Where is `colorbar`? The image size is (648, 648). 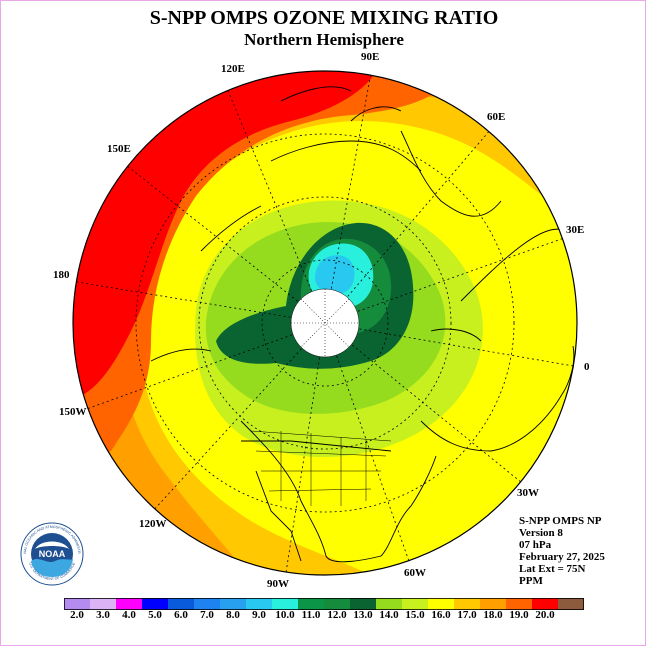
colorbar is located at coordinates (324, 604).